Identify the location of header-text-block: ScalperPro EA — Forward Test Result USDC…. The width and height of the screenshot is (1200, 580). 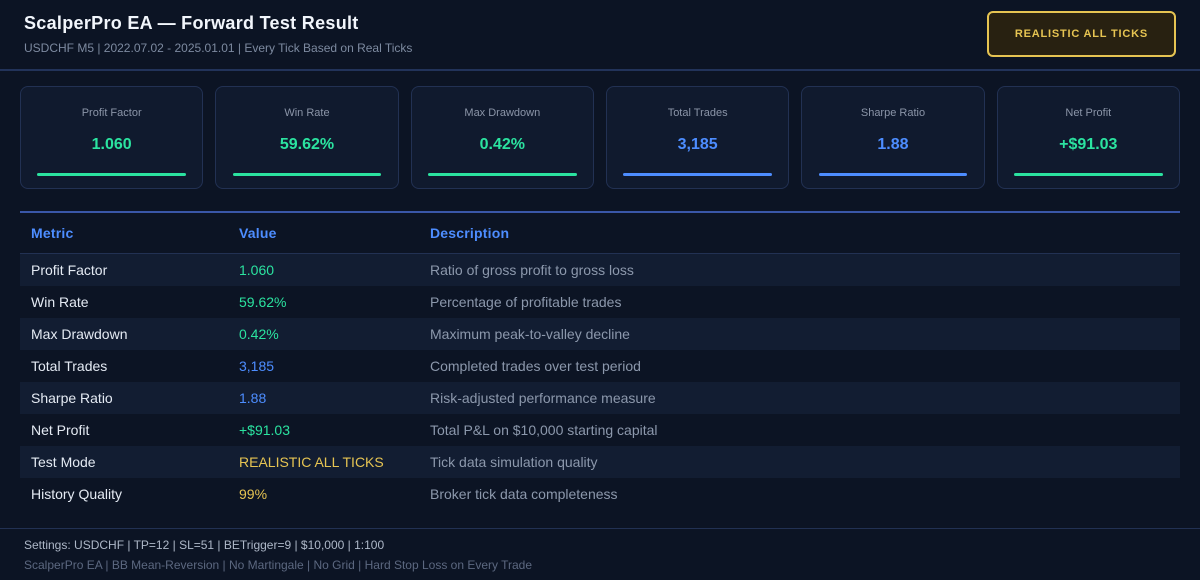
(218, 34).